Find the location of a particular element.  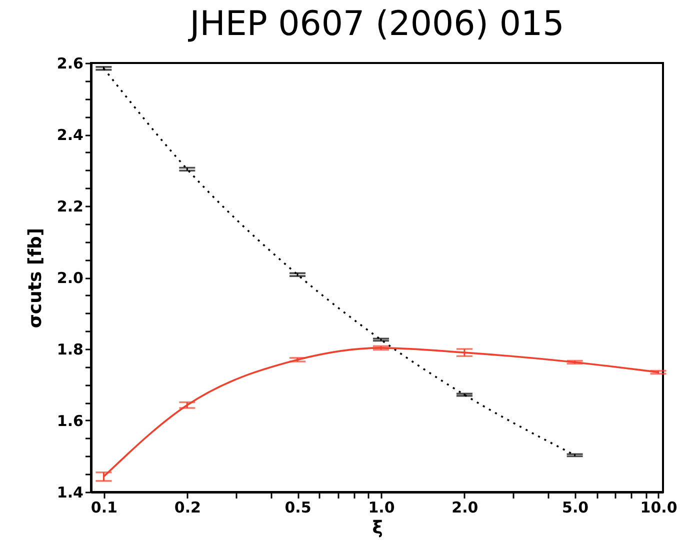

y-tick-label: 1.4 is located at coordinates (70, 493).